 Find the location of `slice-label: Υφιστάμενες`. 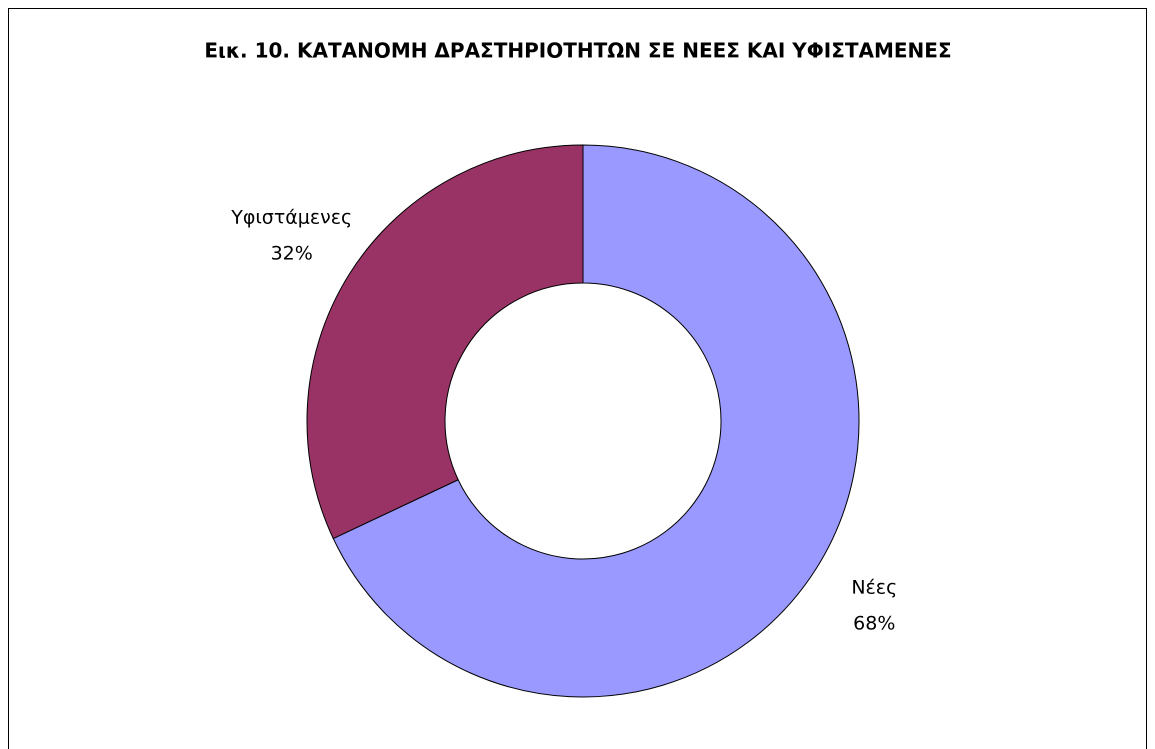

slice-label: Υφιστάμενες is located at coordinates (291, 218).